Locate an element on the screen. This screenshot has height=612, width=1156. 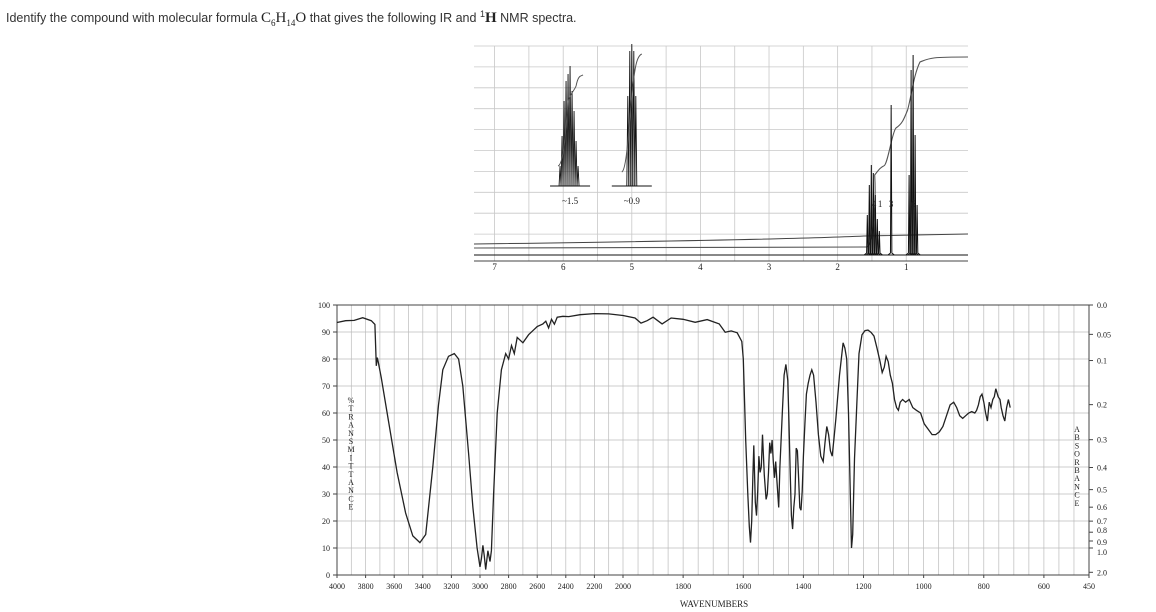
ir-x-tick-label: 1800 is located at coordinates (683, 586).